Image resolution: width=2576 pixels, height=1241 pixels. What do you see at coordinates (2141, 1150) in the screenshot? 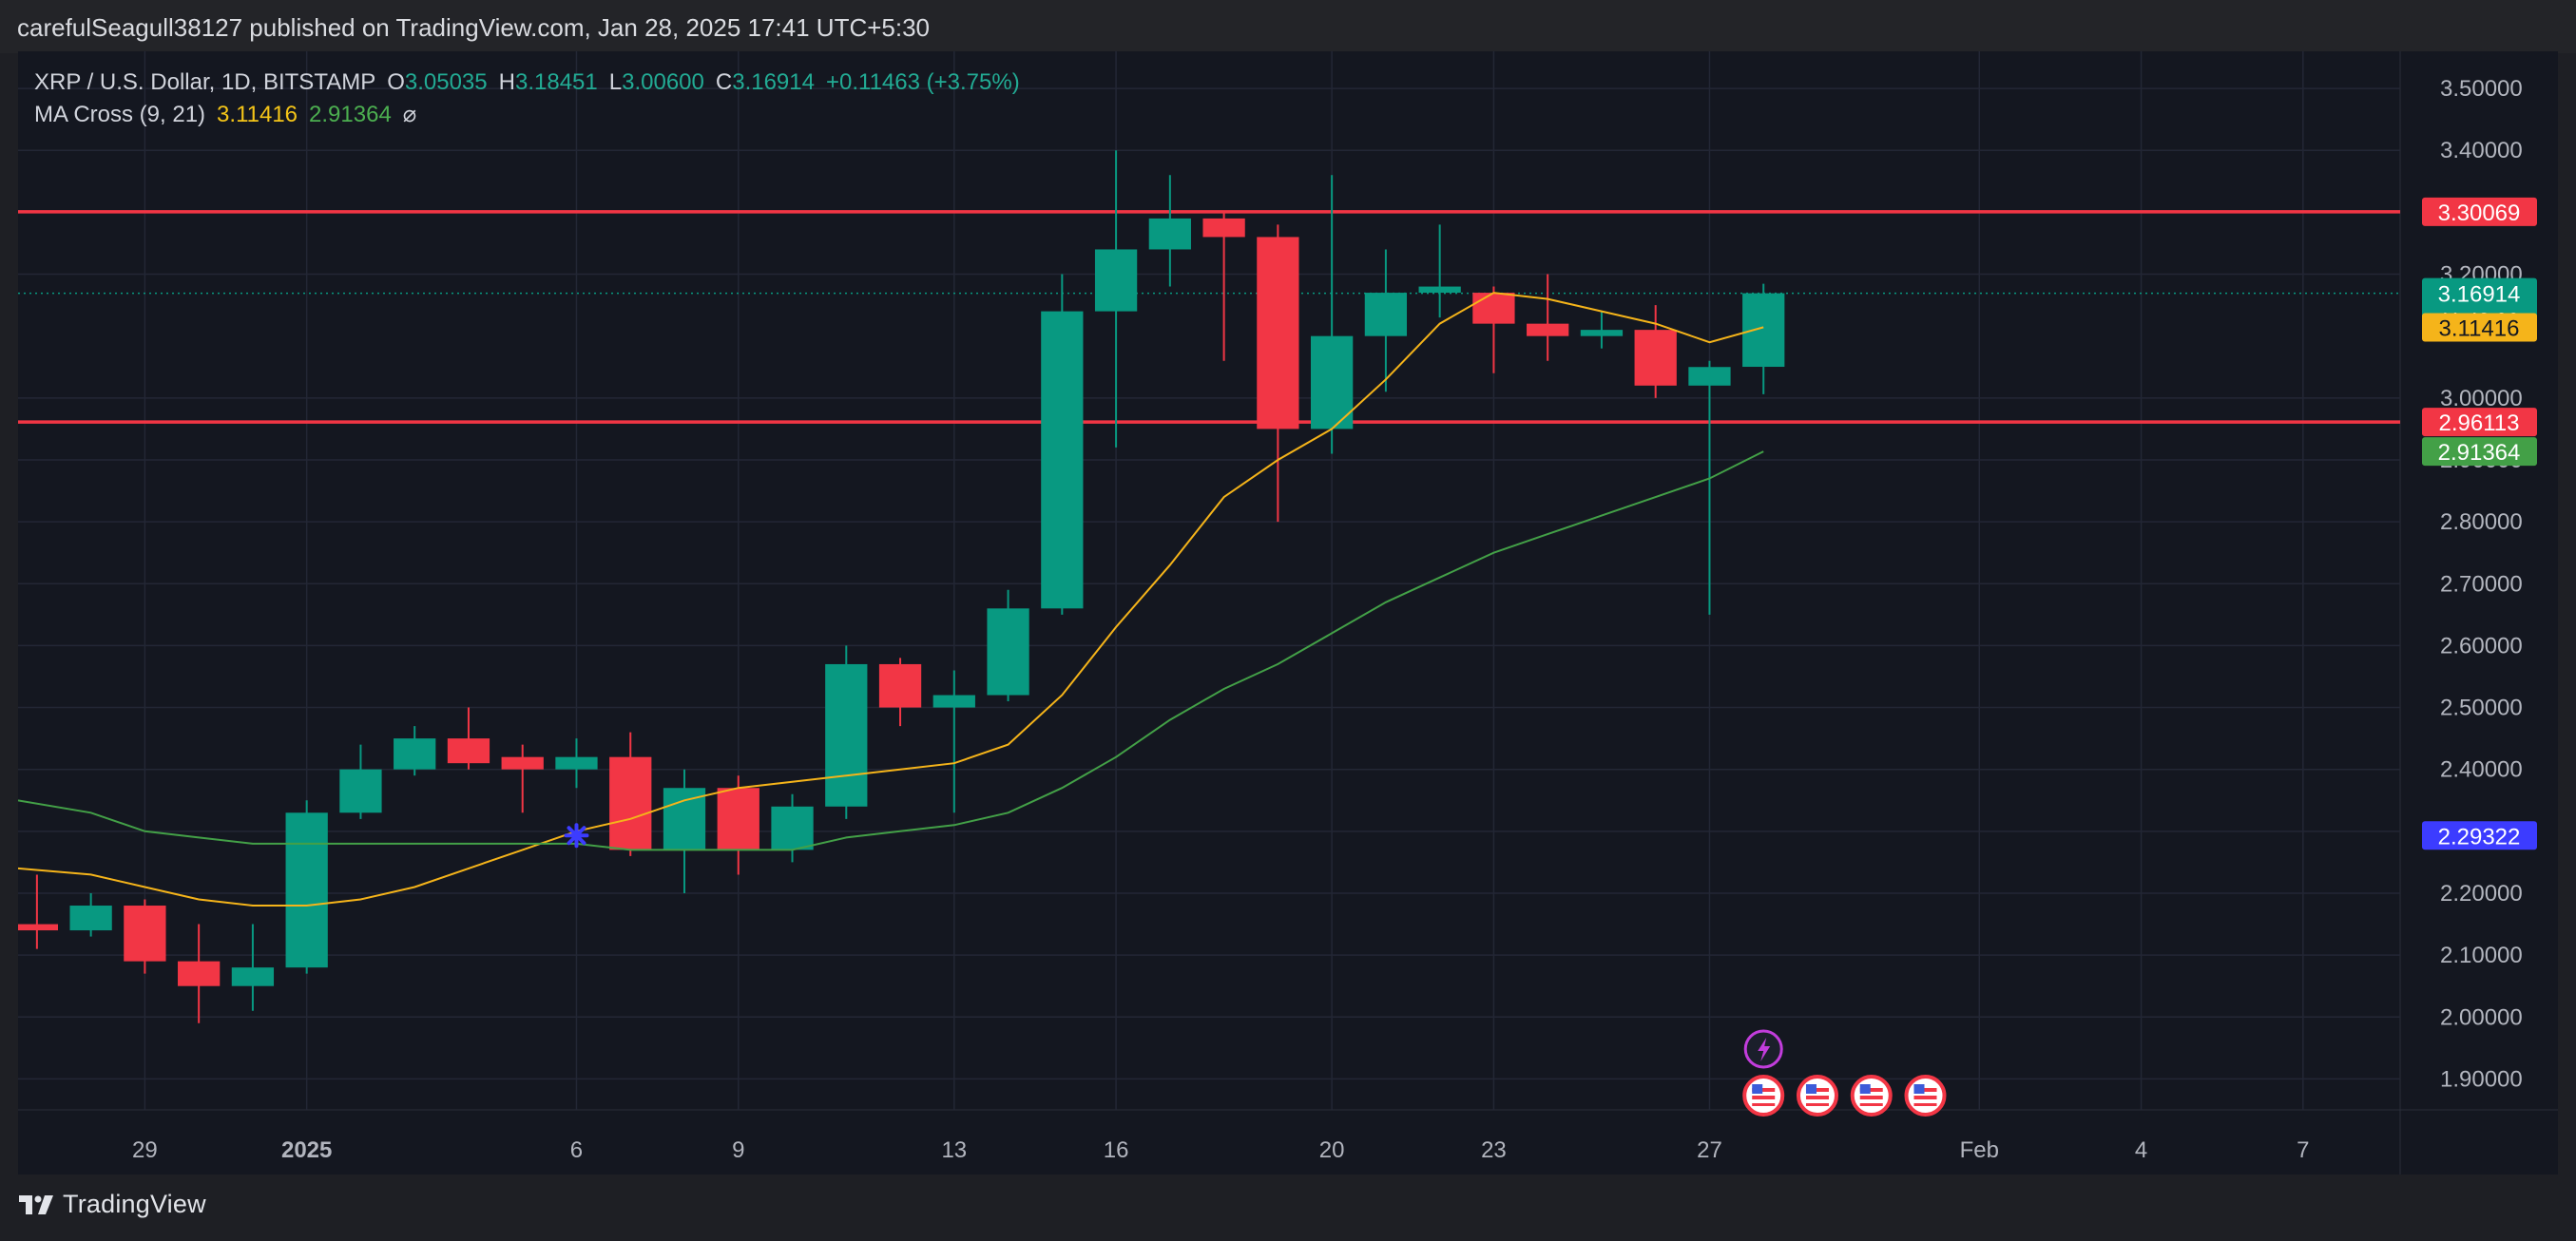
I see `x-tick-label: 4` at bounding box center [2141, 1150].